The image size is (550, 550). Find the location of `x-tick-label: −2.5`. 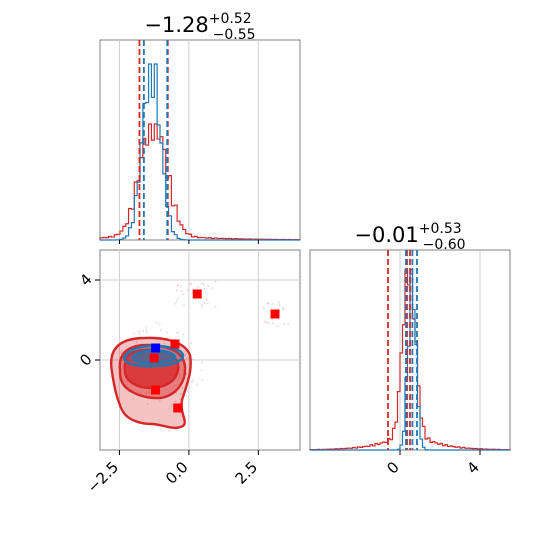

x-tick-label: −2.5 is located at coordinates (103, 477).